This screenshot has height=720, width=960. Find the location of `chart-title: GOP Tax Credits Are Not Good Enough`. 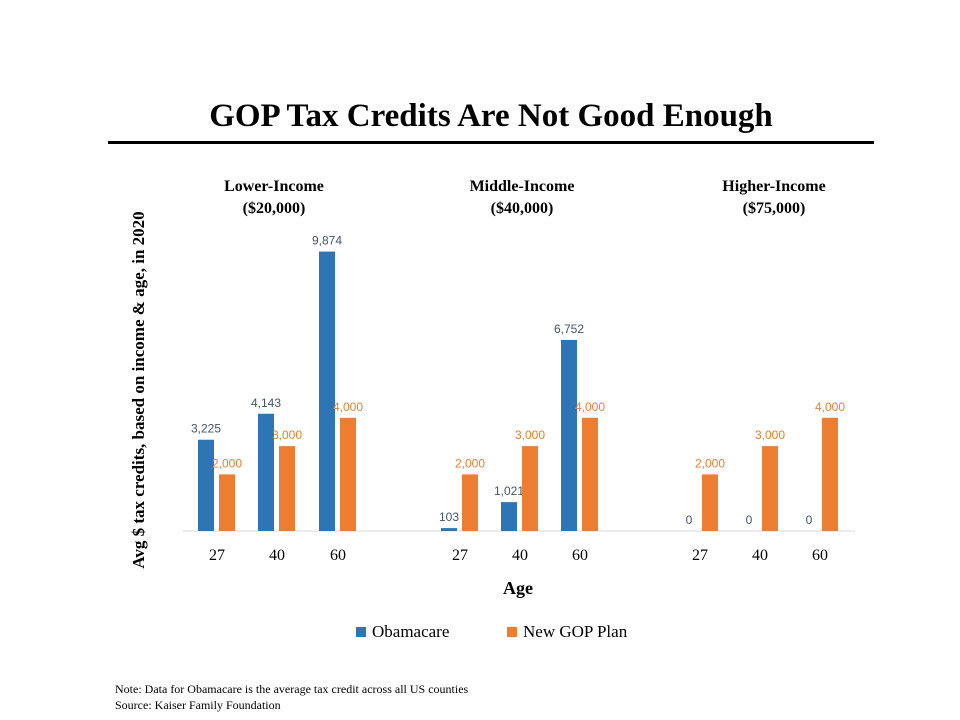

chart-title: GOP Tax Credits Are Not Good Enough is located at coordinates (491, 116).